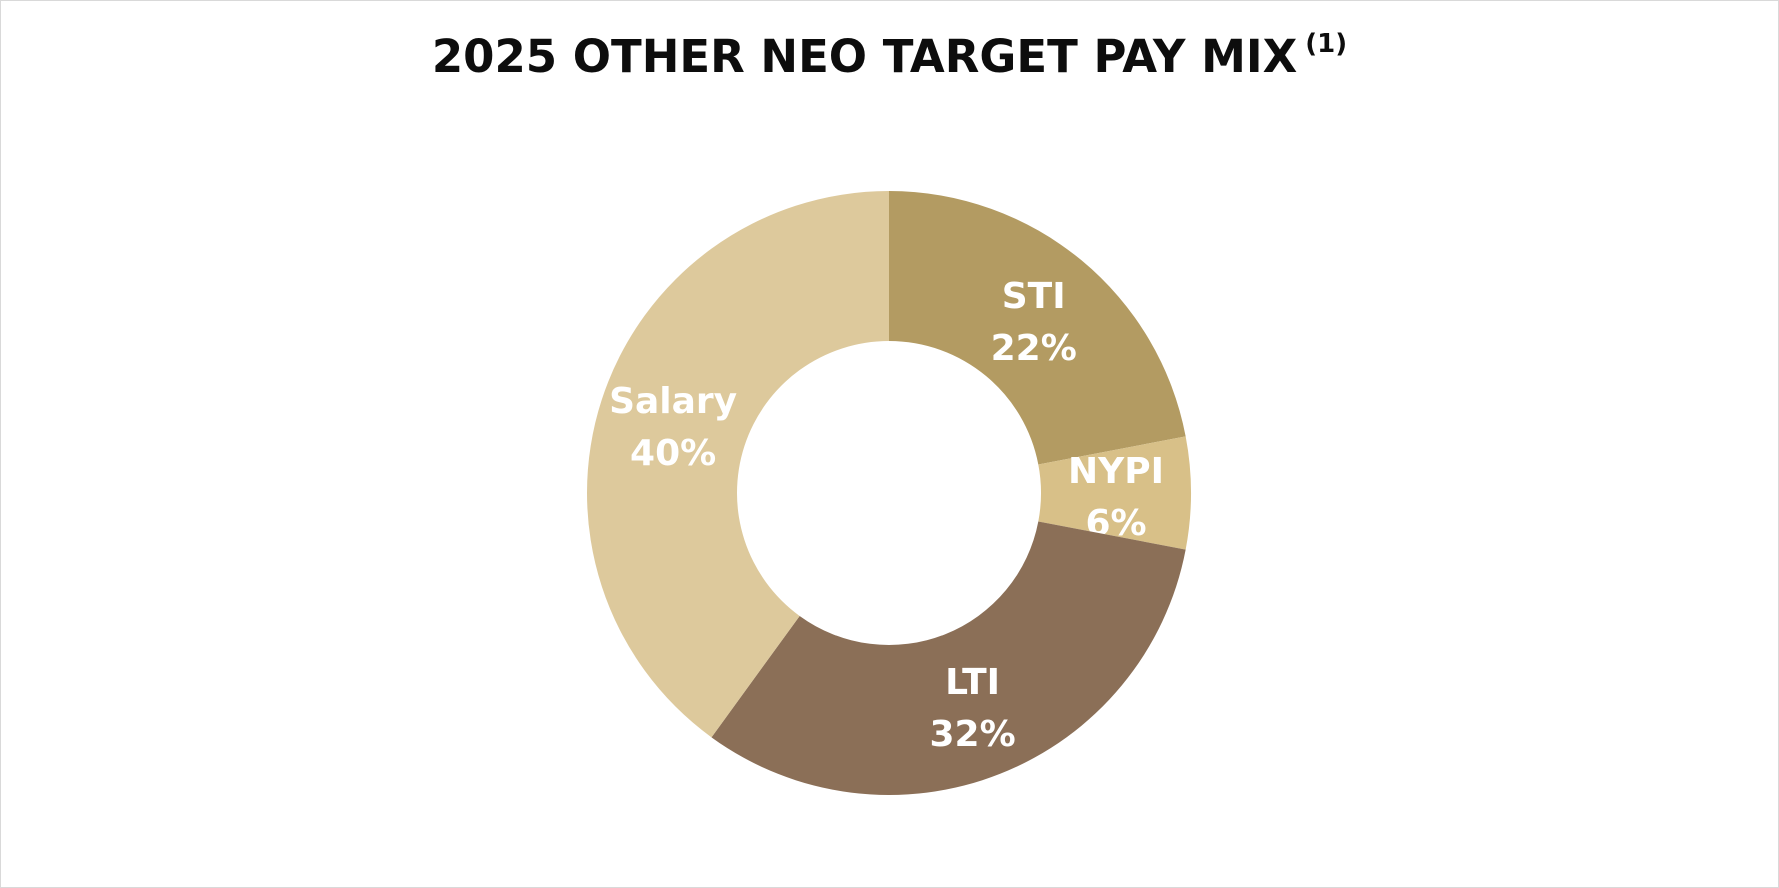  What do you see at coordinates (864, 56) in the screenshot?
I see `chart-title-text: 2025 OTHER NEO TARGET PAY MIX` at bounding box center [864, 56].